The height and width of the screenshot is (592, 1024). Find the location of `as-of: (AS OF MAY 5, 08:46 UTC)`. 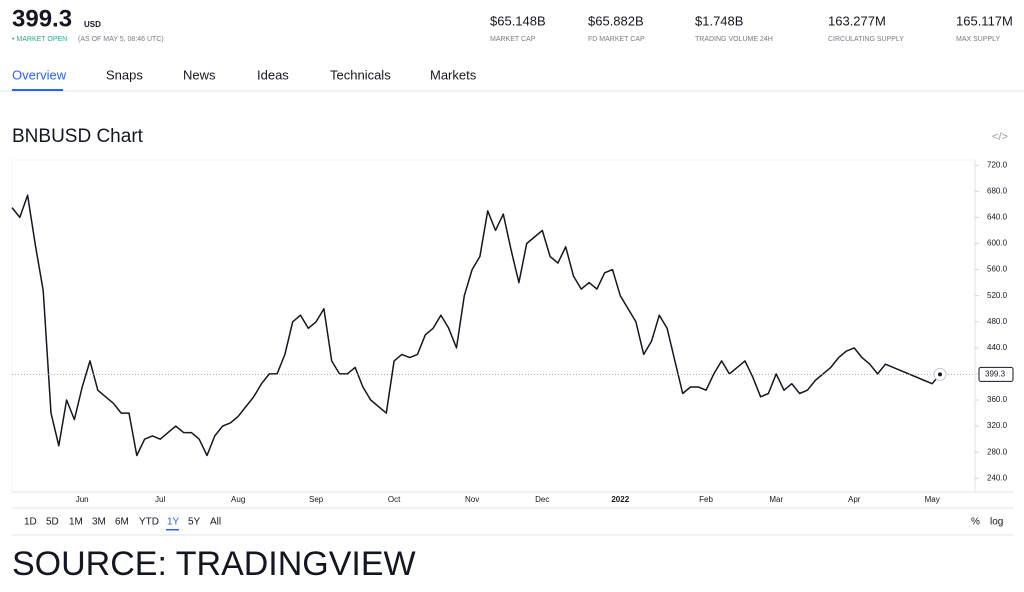

as-of: (AS OF MAY 5, 08:46 UTC) is located at coordinates (121, 39).